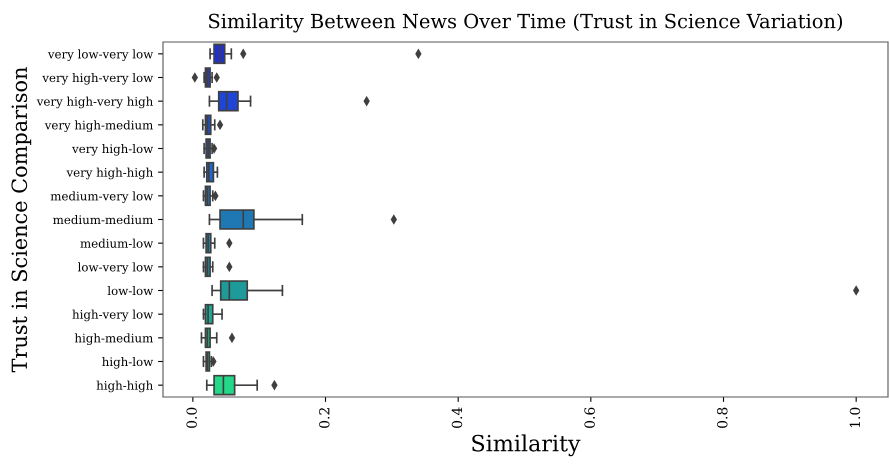 This screenshot has height=470, width=890. What do you see at coordinates (124, 386) in the screenshot?
I see `y-tick-label: high-high` at bounding box center [124, 386].